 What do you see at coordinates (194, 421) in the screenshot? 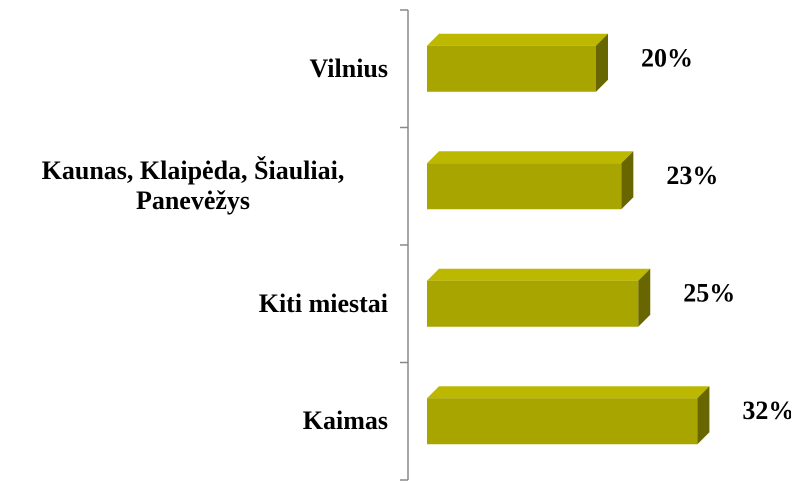
I see `category-label-box: Kaimas` at bounding box center [194, 421].